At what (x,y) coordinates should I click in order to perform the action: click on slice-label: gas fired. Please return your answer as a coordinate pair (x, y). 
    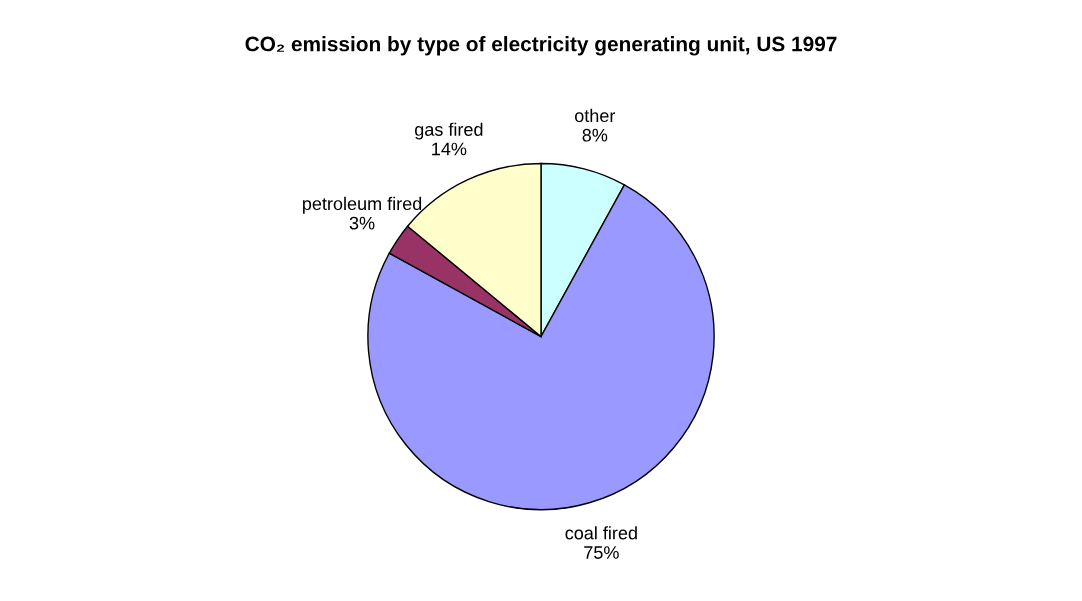
    Looking at the image, I should click on (449, 131).